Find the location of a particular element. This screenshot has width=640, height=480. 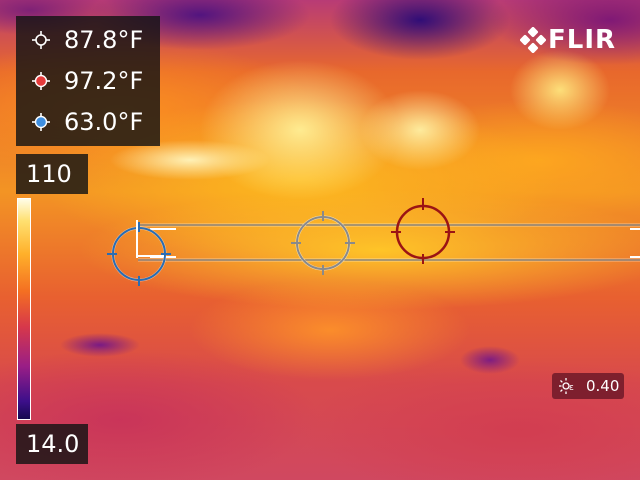

scale-max-value: 110 is located at coordinates (49, 174).